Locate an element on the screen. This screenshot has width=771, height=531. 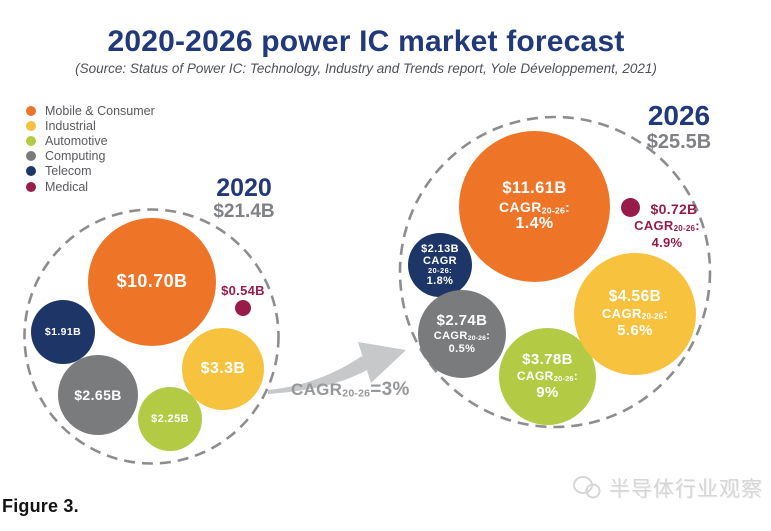
bubble-value-label: $2.74B is located at coordinates (462, 321).